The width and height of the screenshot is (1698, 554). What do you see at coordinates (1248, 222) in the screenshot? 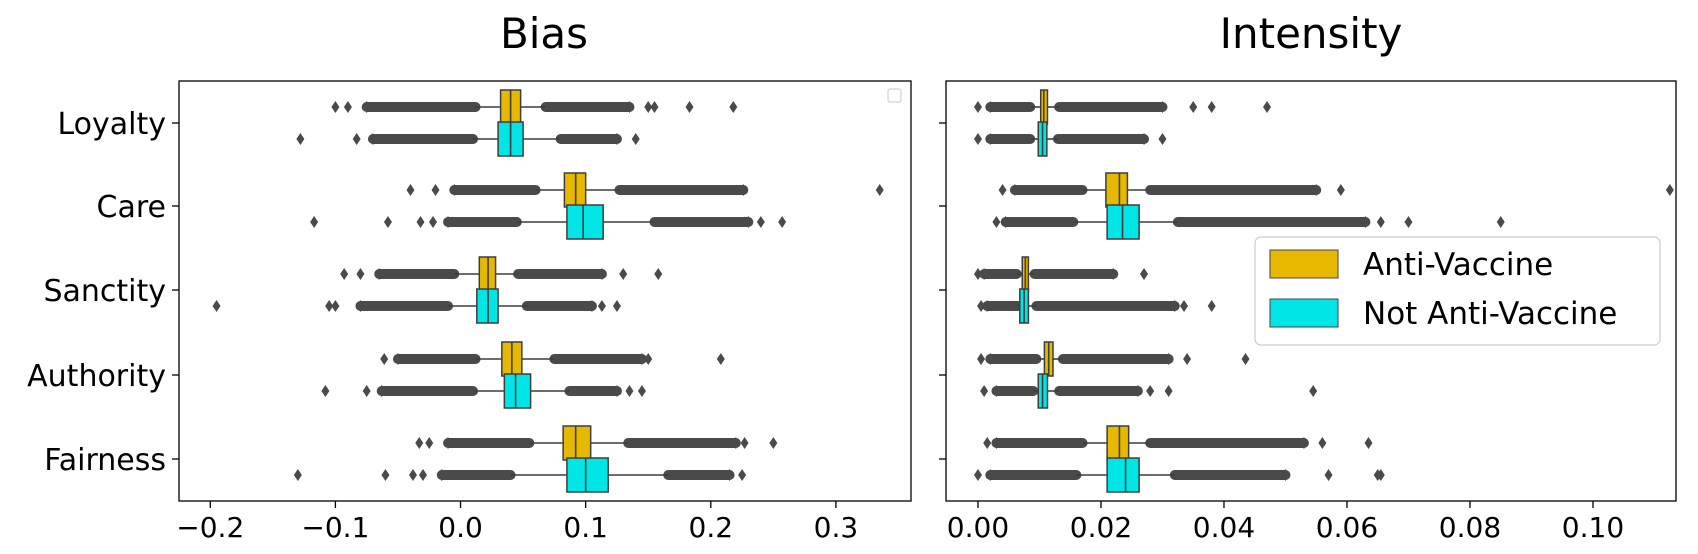
I see `box-not-anti-vaccine-care` at bounding box center [1248, 222].